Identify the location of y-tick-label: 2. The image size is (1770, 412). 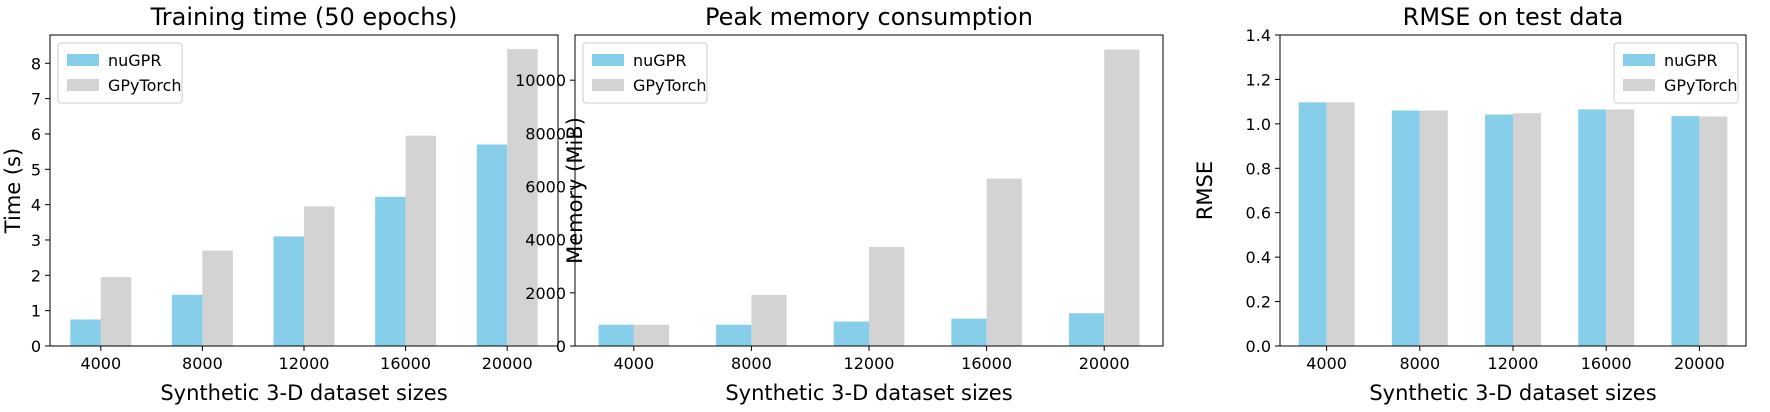
(36, 275).